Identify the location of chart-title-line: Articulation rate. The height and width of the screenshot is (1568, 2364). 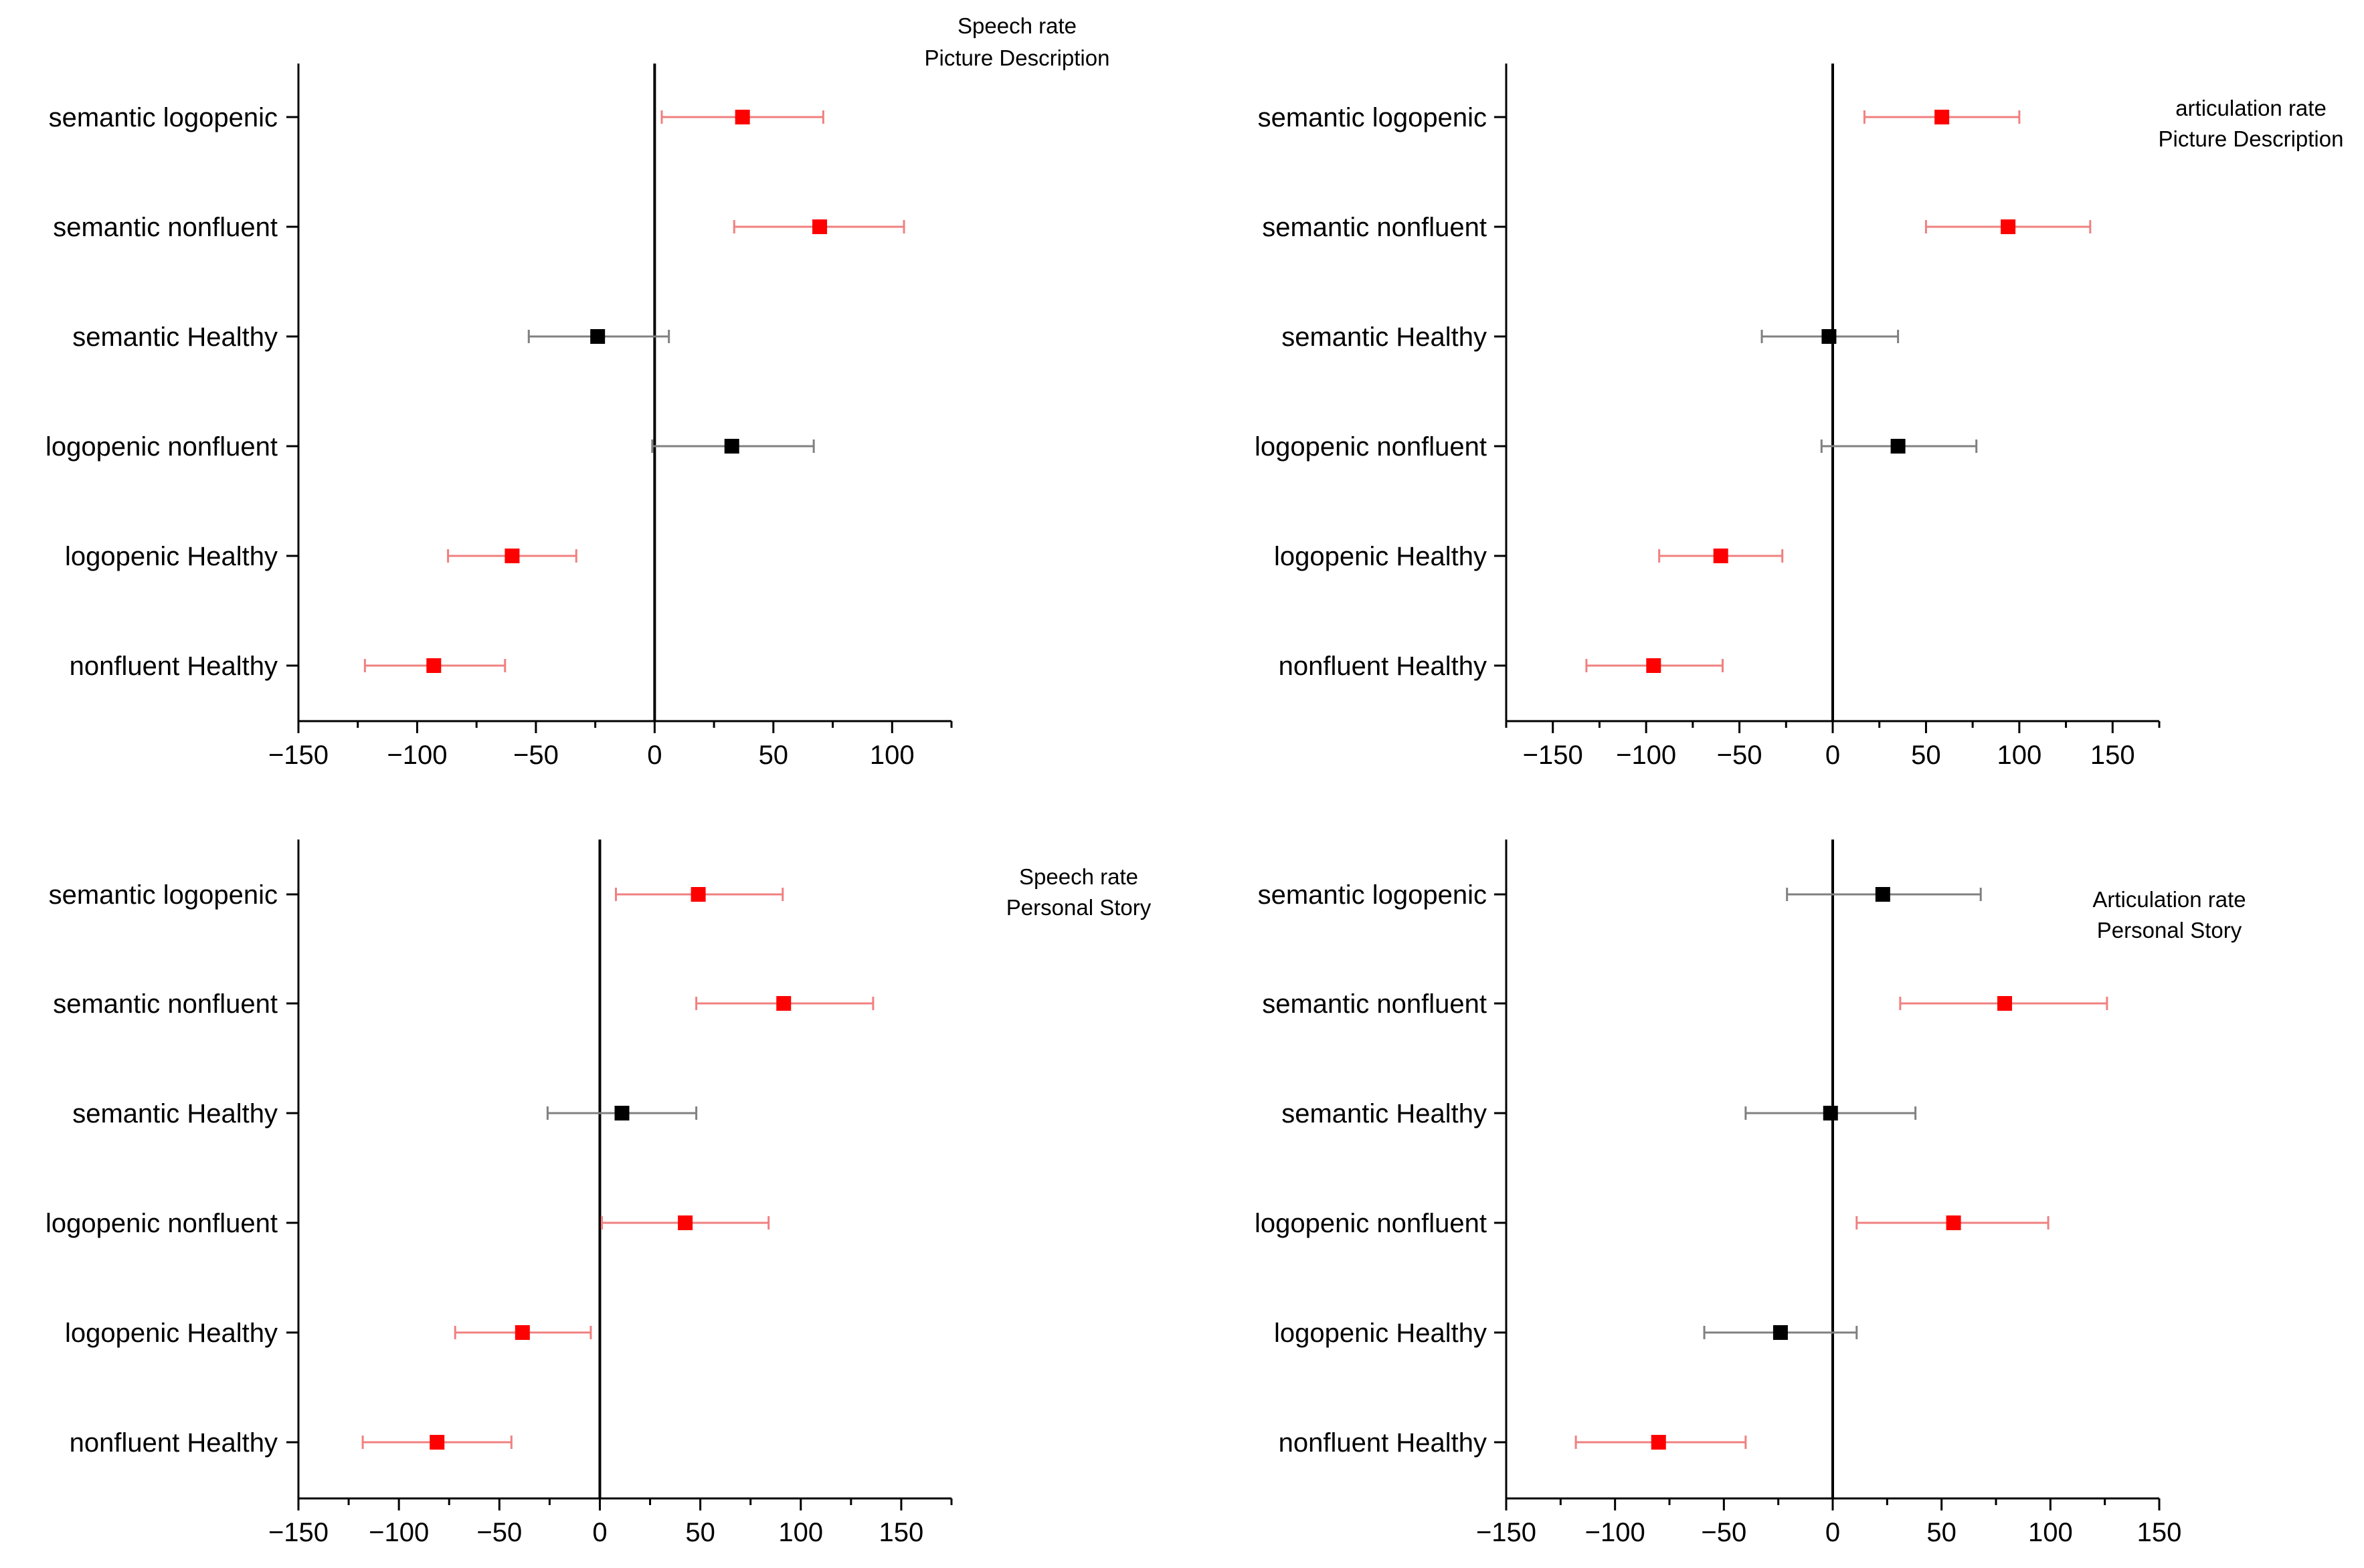
(2169, 899).